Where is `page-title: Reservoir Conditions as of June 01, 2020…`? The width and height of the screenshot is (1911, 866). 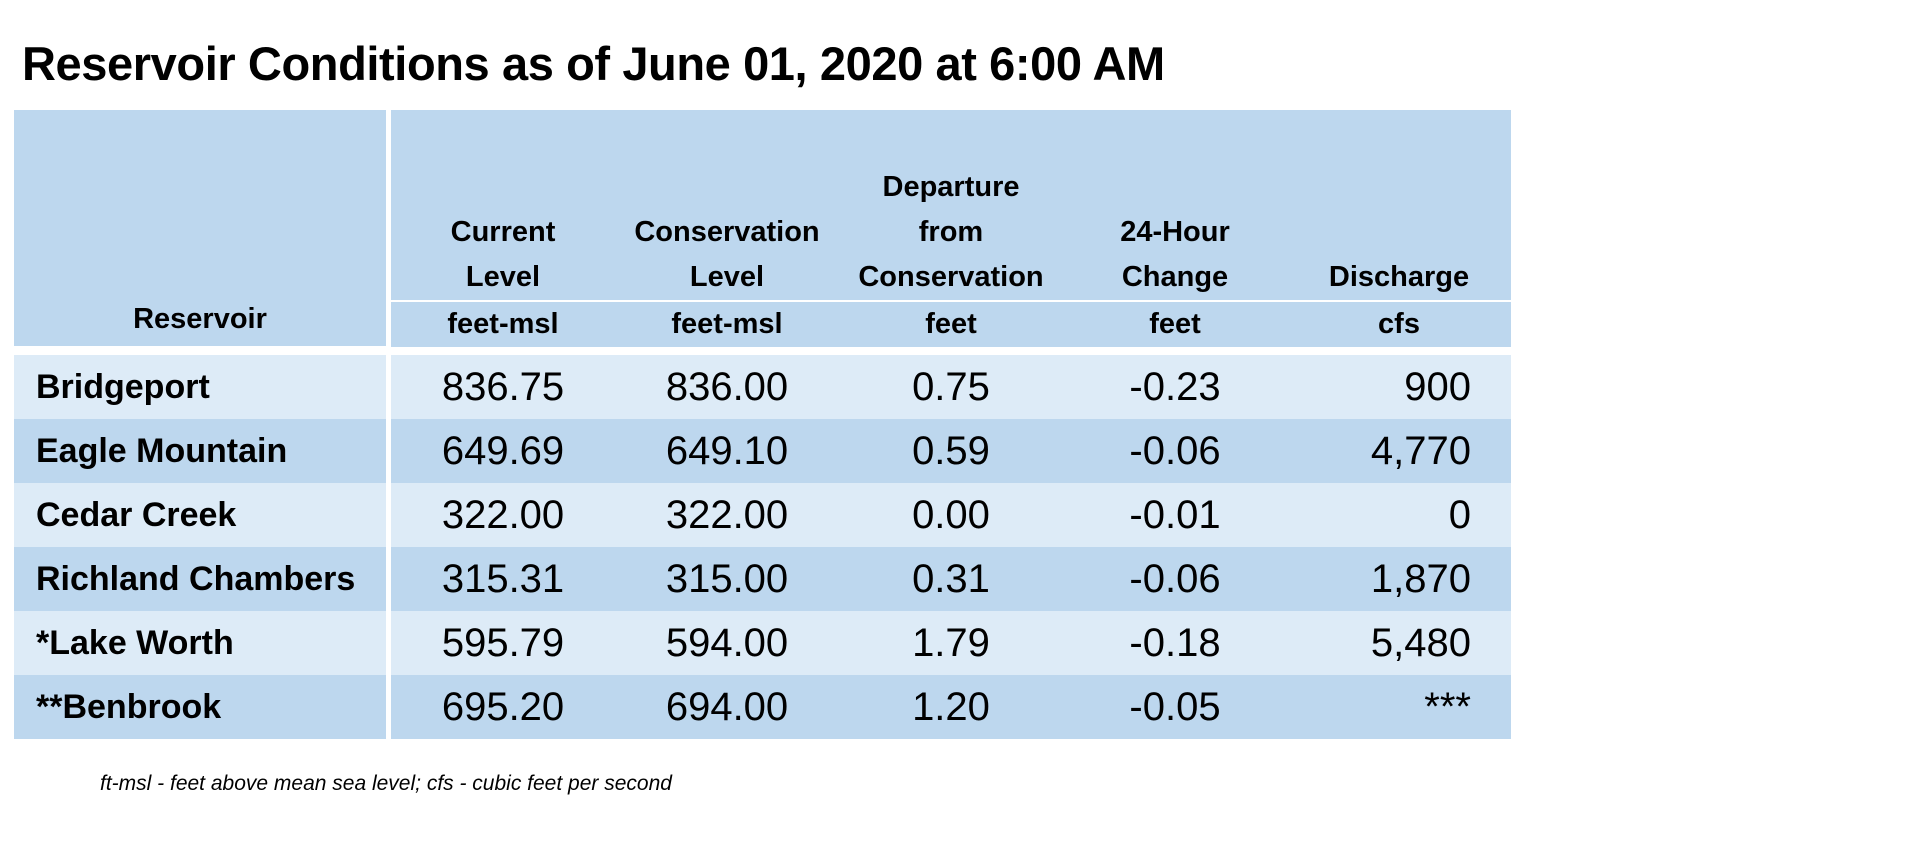
page-title: Reservoir Conditions as of June 01, 2020… is located at coordinates (593, 63).